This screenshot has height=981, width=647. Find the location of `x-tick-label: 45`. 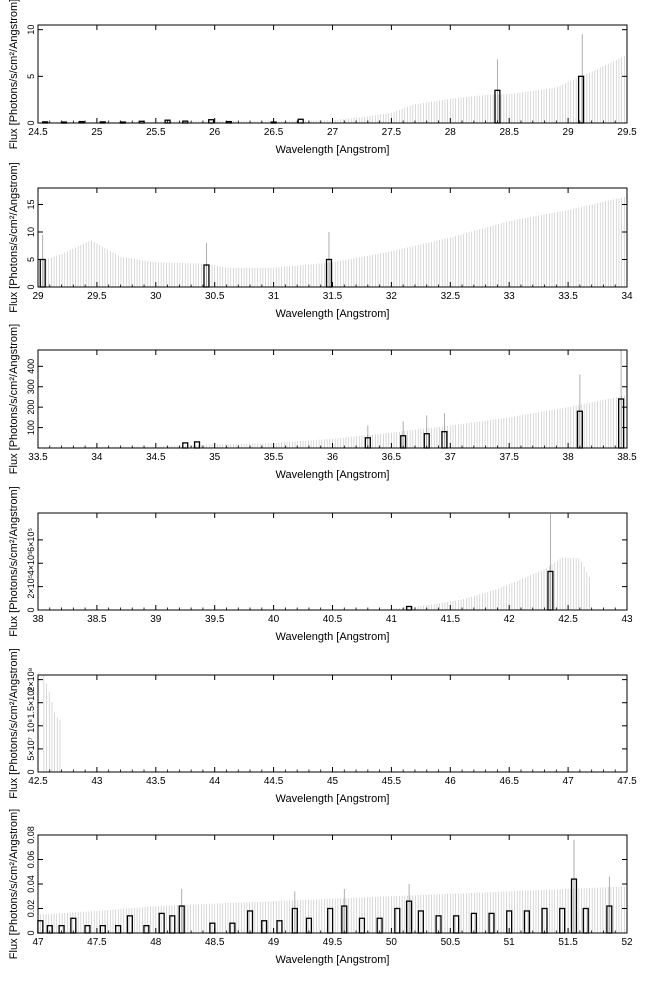

x-tick-label: 45 is located at coordinates (333, 781).